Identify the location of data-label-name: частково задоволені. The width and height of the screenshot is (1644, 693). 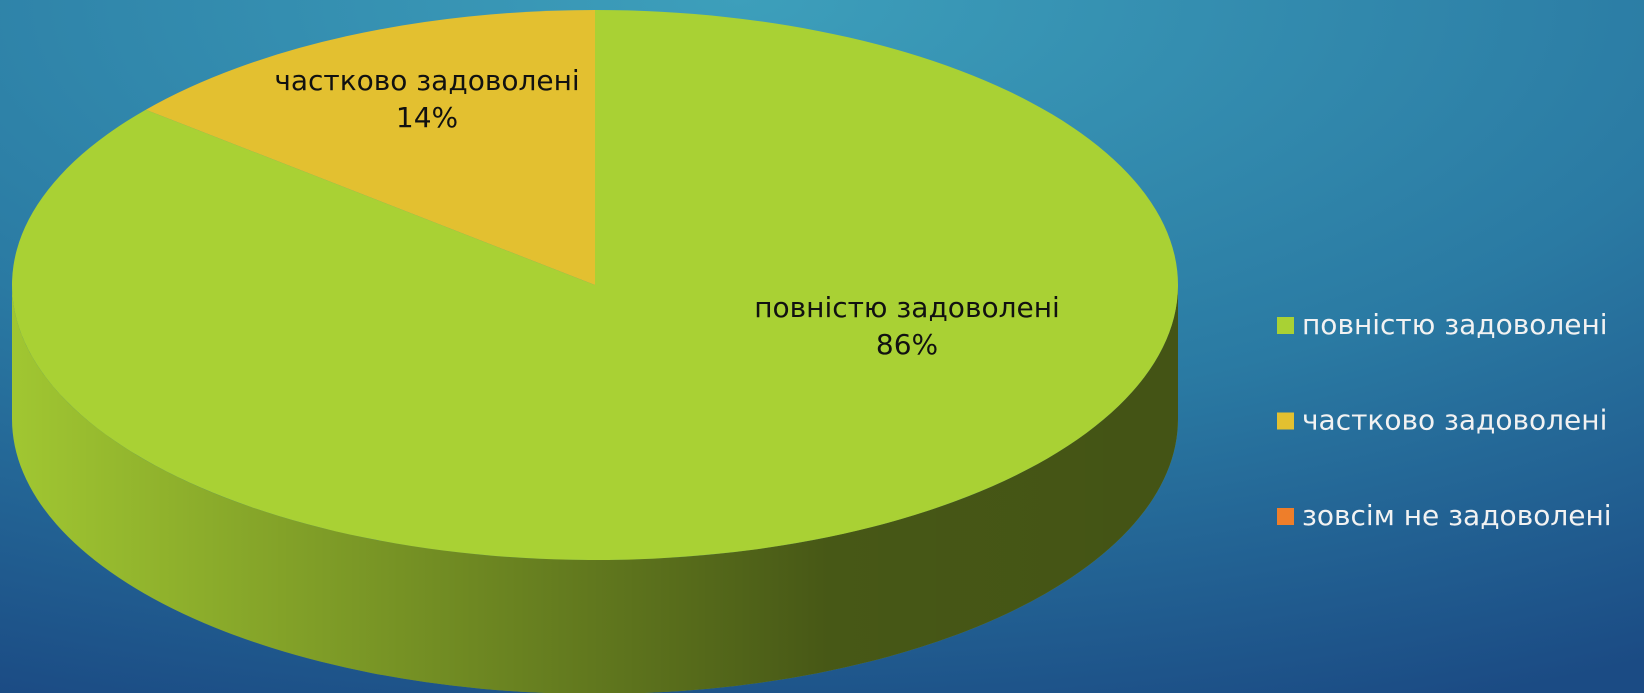
(426, 80).